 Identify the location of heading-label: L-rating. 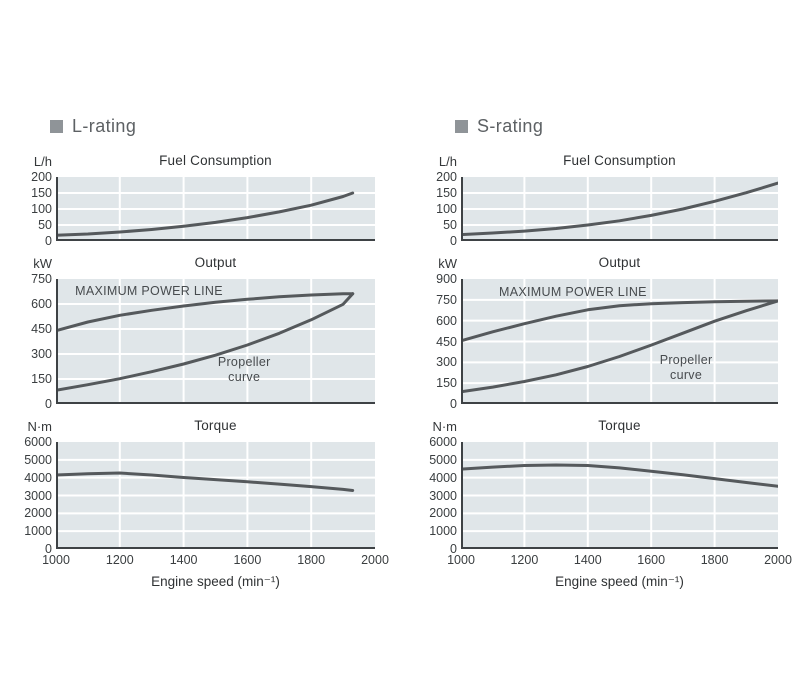
(104, 125).